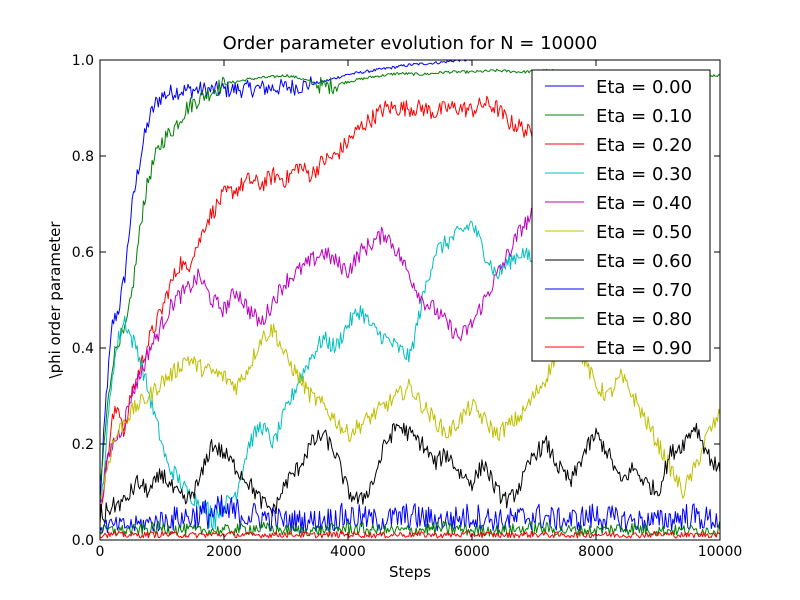 The image size is (800, 600). I want to click on chart-title: Order parameter evolution for N = 10000, so click(410, 43).